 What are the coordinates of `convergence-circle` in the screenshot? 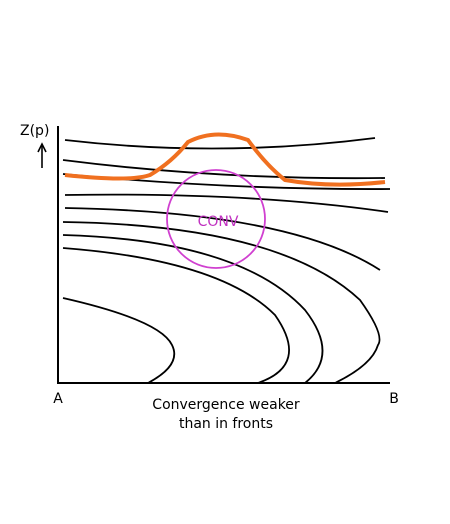 It's located at (216, 219).